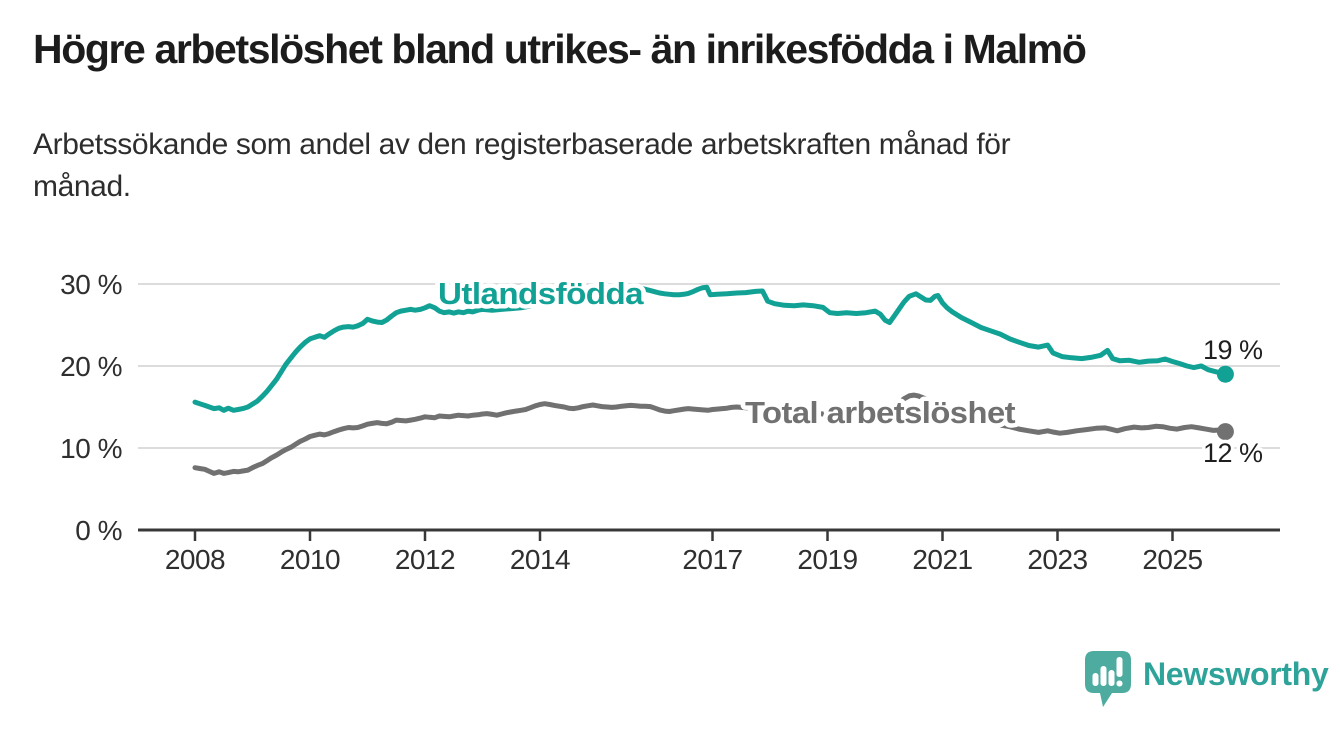  Describe the element at coordinates (98, 530) in the screenshot. I see `y-tick-label-0: 0 %` at that location.